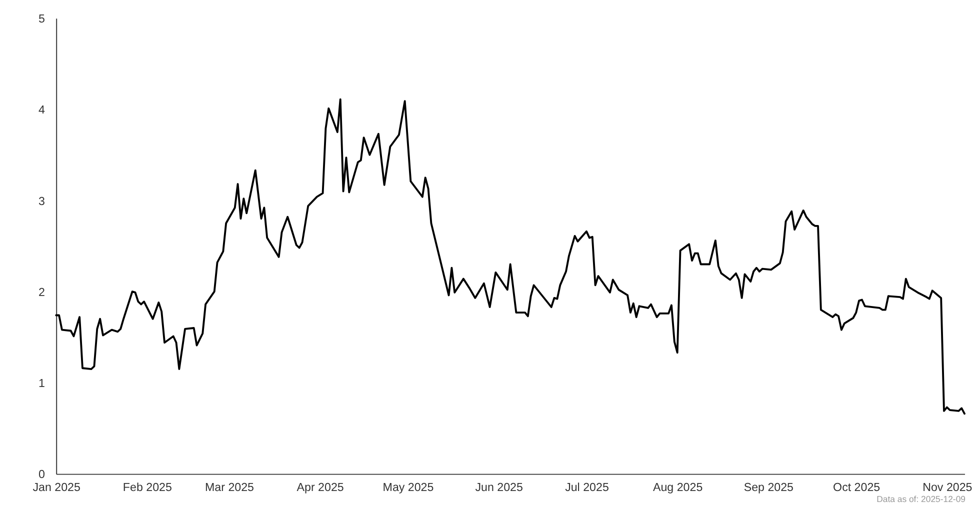 Image resolution: width=980 pixels, height=529 pixels. Describe the element at coordinates (41, 292) in the screenshot. I see `y-tick-label: 2` at that location.